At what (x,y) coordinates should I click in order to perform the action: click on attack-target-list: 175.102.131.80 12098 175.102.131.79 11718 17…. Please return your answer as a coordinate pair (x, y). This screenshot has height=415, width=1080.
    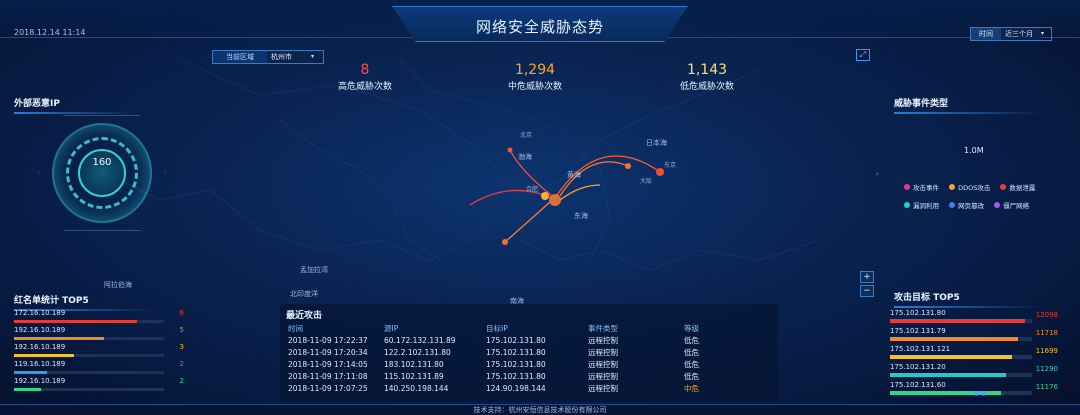
    Looking at the image, I should click on (976, 353).